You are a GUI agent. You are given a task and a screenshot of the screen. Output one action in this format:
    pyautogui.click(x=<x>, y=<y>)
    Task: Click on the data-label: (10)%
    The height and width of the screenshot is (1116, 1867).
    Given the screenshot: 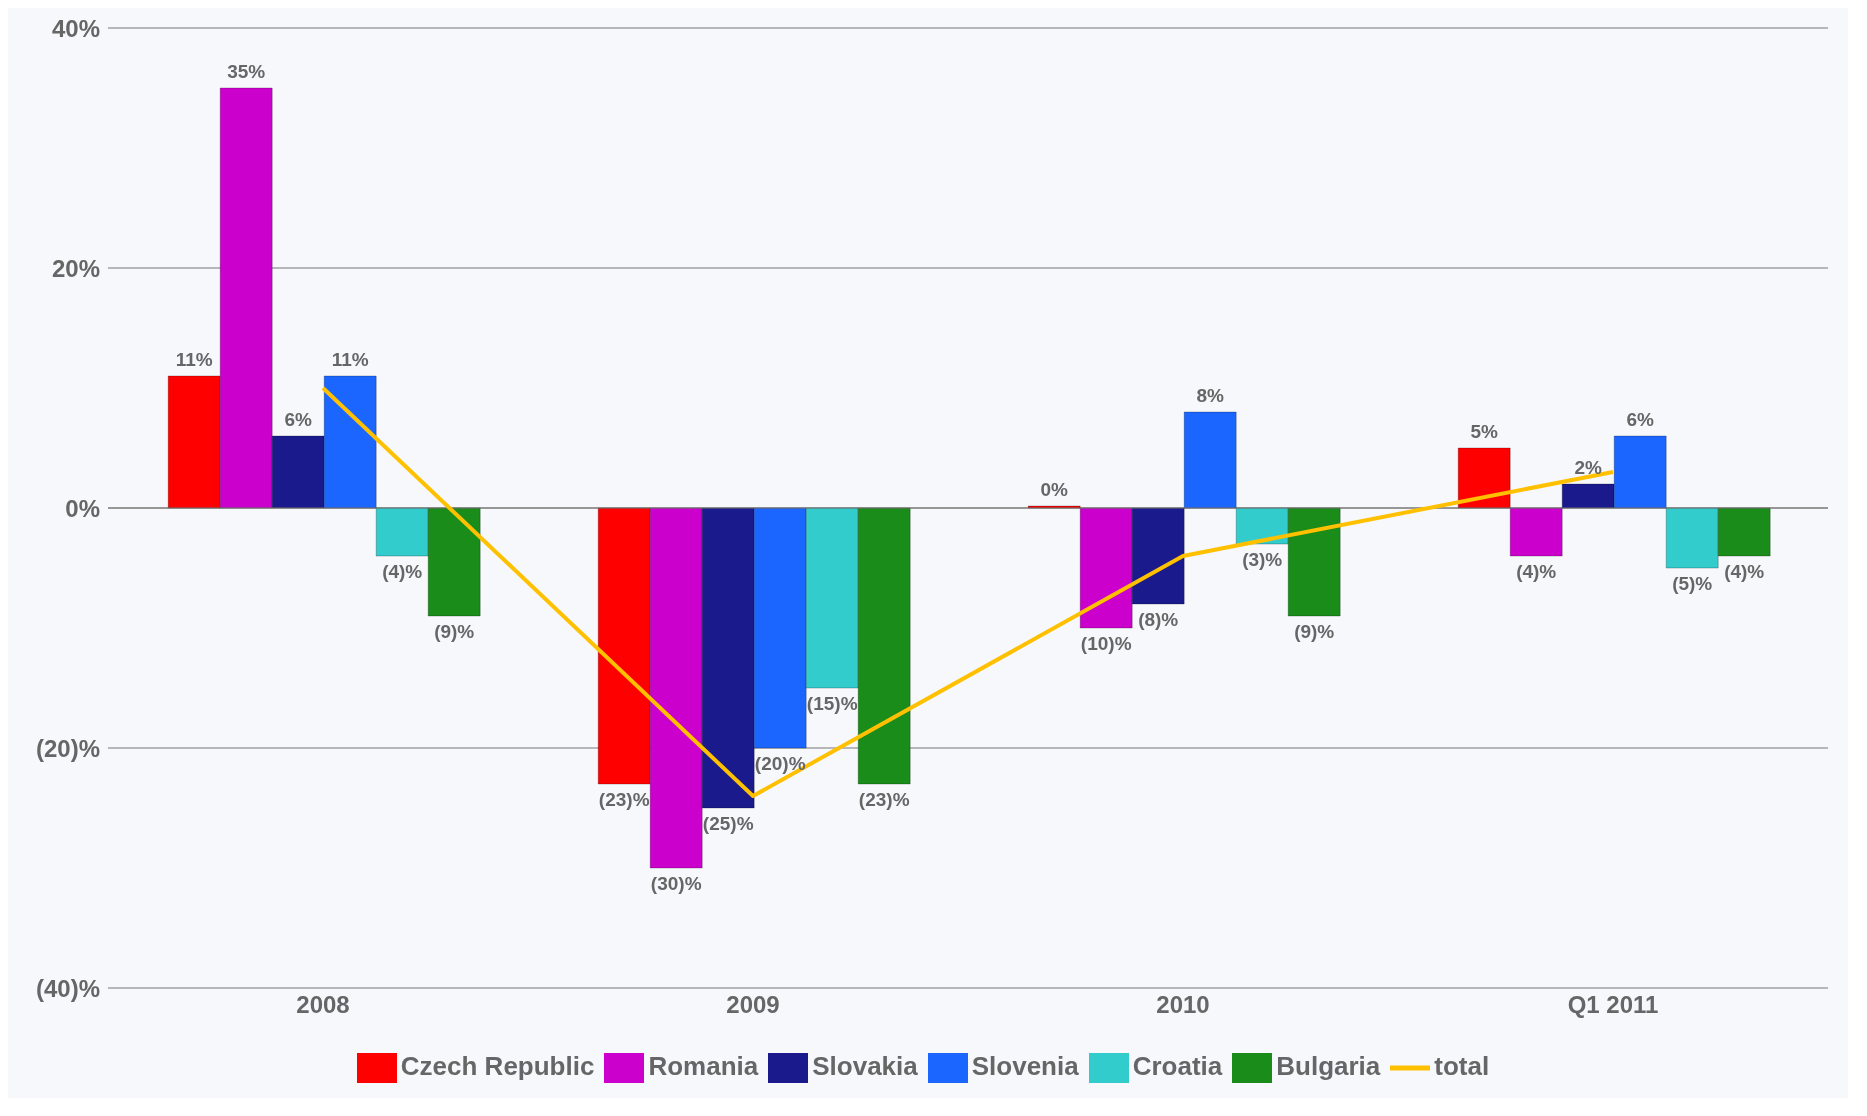 What is the action you would take?
    pyautogui.click(x=1106, y=643)
    